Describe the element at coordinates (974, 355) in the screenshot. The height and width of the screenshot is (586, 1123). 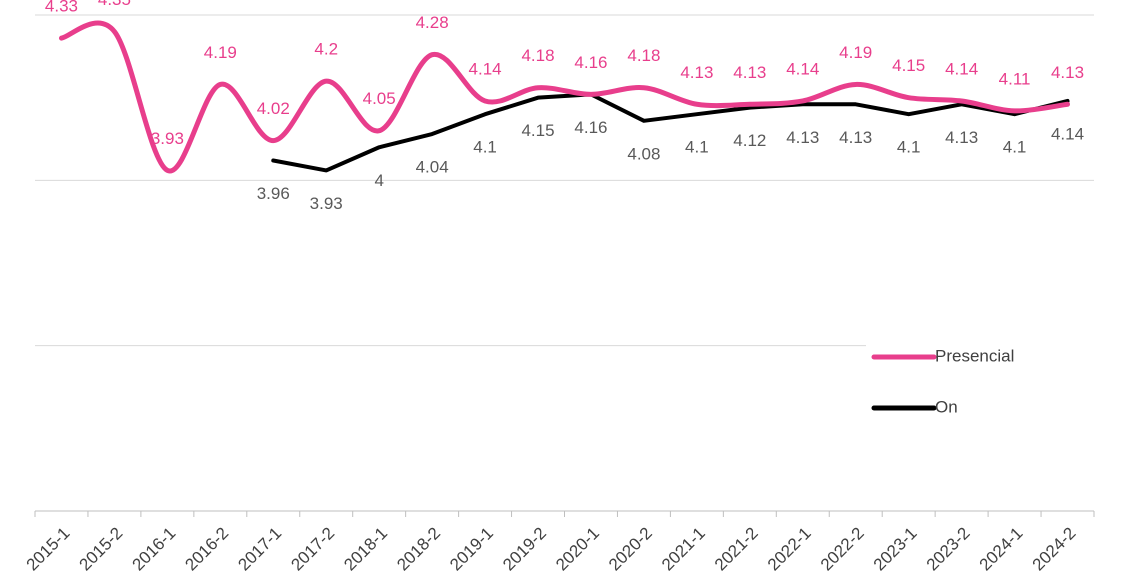
I see `legend-label: Presencial` at that location.